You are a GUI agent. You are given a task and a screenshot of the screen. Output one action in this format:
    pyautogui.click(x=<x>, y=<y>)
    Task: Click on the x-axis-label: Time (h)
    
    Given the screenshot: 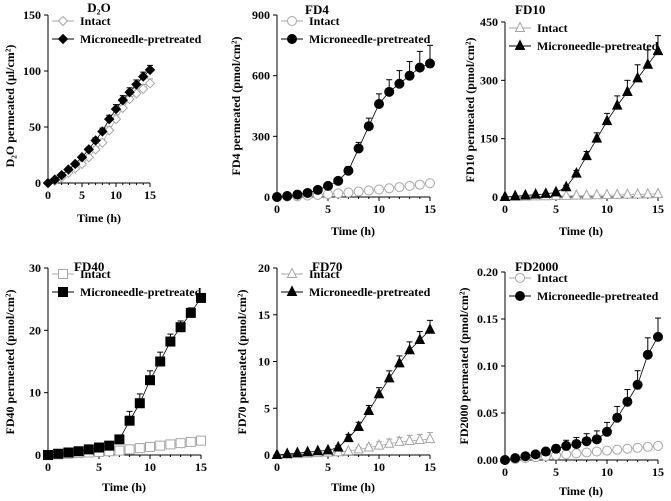 What is the action you would take?
    pyautogui.click(x=581, y=231)
    